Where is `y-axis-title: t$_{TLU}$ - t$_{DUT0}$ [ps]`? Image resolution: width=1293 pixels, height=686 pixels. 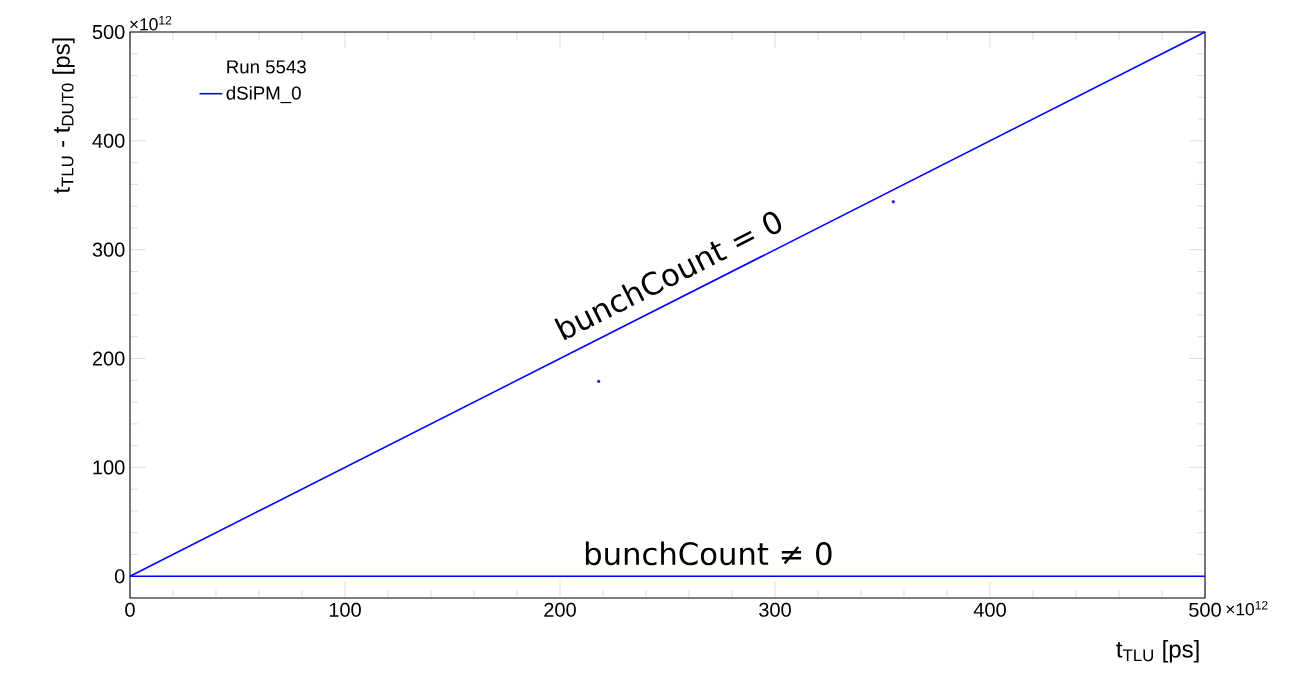 y-axis-title: t$_{TLU}$ - t$_{DUT0}$ [ps] is located at coordinates (63, 116).